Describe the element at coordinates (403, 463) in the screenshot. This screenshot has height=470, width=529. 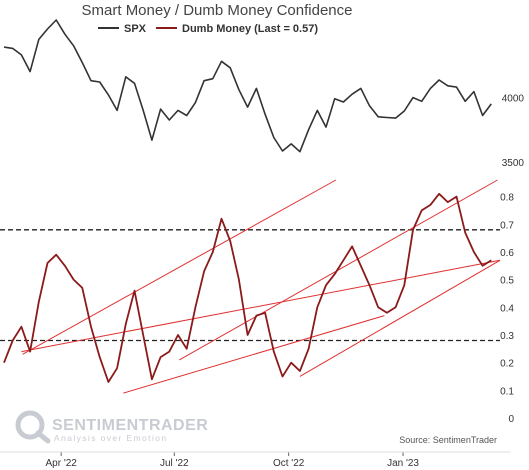
I see `x-tick-label: Jan '23` at that location.